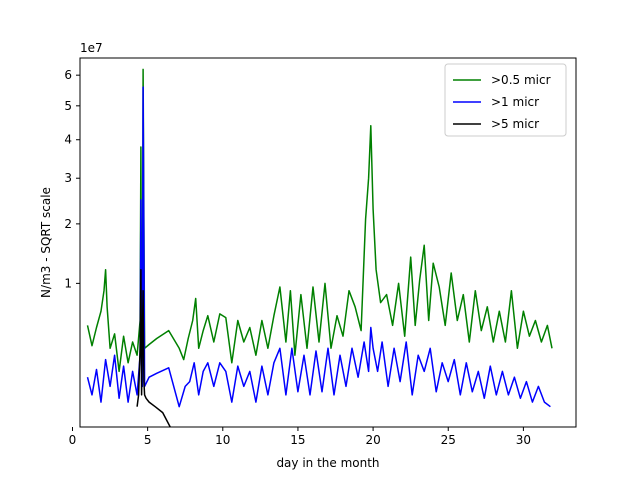 This screenshot has width=640, height=480. What do you see at coordinates (523, 440) in the screenshot?
I see `x-tick-label-6: 30` at bounding box center [523, 440].